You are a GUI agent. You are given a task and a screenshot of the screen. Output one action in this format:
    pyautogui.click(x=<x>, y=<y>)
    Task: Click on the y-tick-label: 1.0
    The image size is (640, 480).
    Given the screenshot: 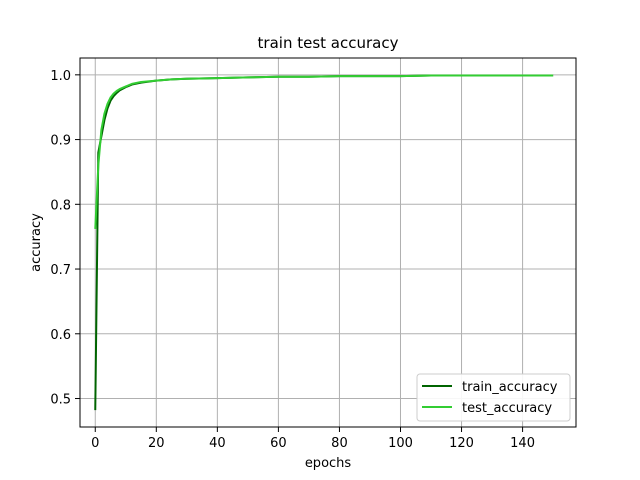 What is the action you would take?
    pyautogui.click(x=60, y=76)
    